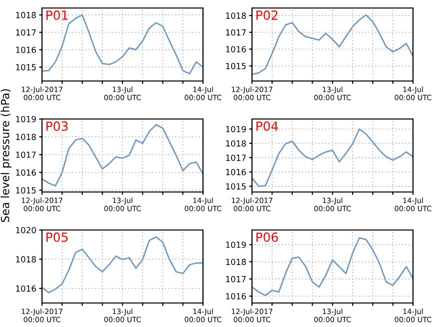  Describe the element at coordinates (57, 237) in the screenshot. I see `chart-title: P05` at that location.